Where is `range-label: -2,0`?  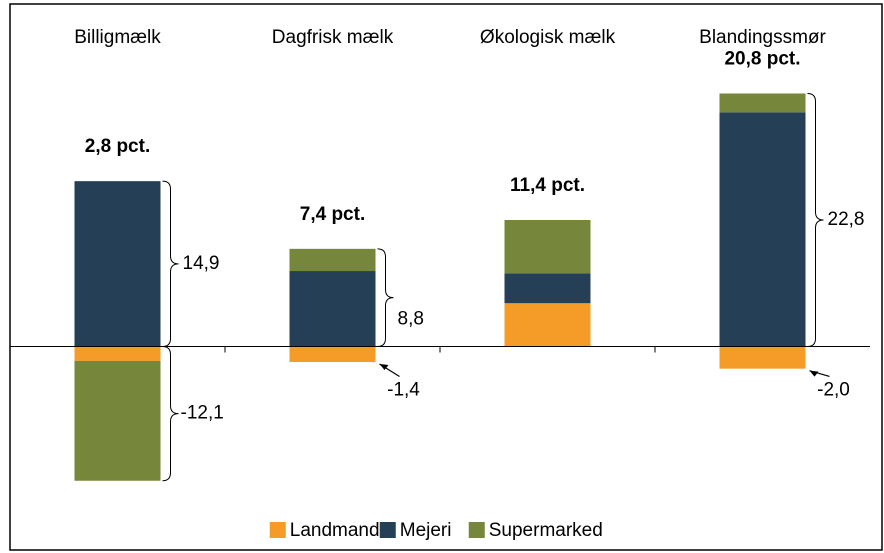 range-label: -2,0 is located at coordinates (833, 389).